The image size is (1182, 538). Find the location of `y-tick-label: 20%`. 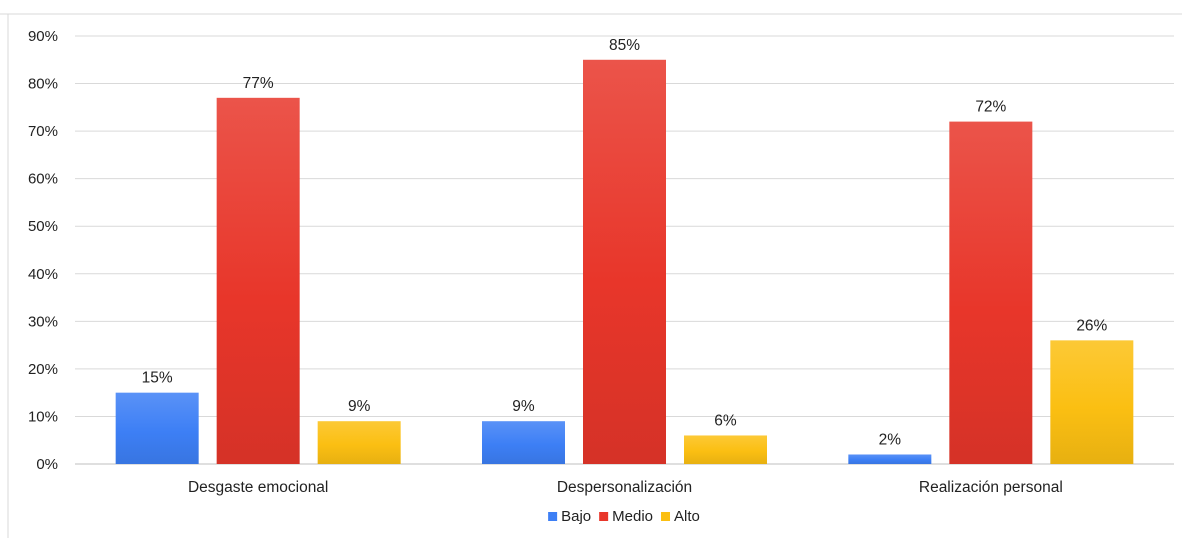

y-tick-label: 20% is located at coordinates (43, 369).